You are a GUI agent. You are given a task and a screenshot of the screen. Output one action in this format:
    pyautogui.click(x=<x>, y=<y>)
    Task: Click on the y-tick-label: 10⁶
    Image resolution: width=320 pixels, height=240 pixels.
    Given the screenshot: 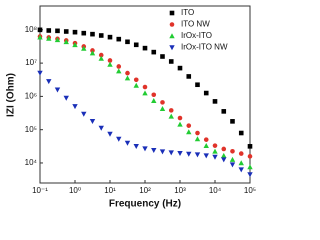 What is the action you would take?
    pyautogui.click(x=31, y=96)
    